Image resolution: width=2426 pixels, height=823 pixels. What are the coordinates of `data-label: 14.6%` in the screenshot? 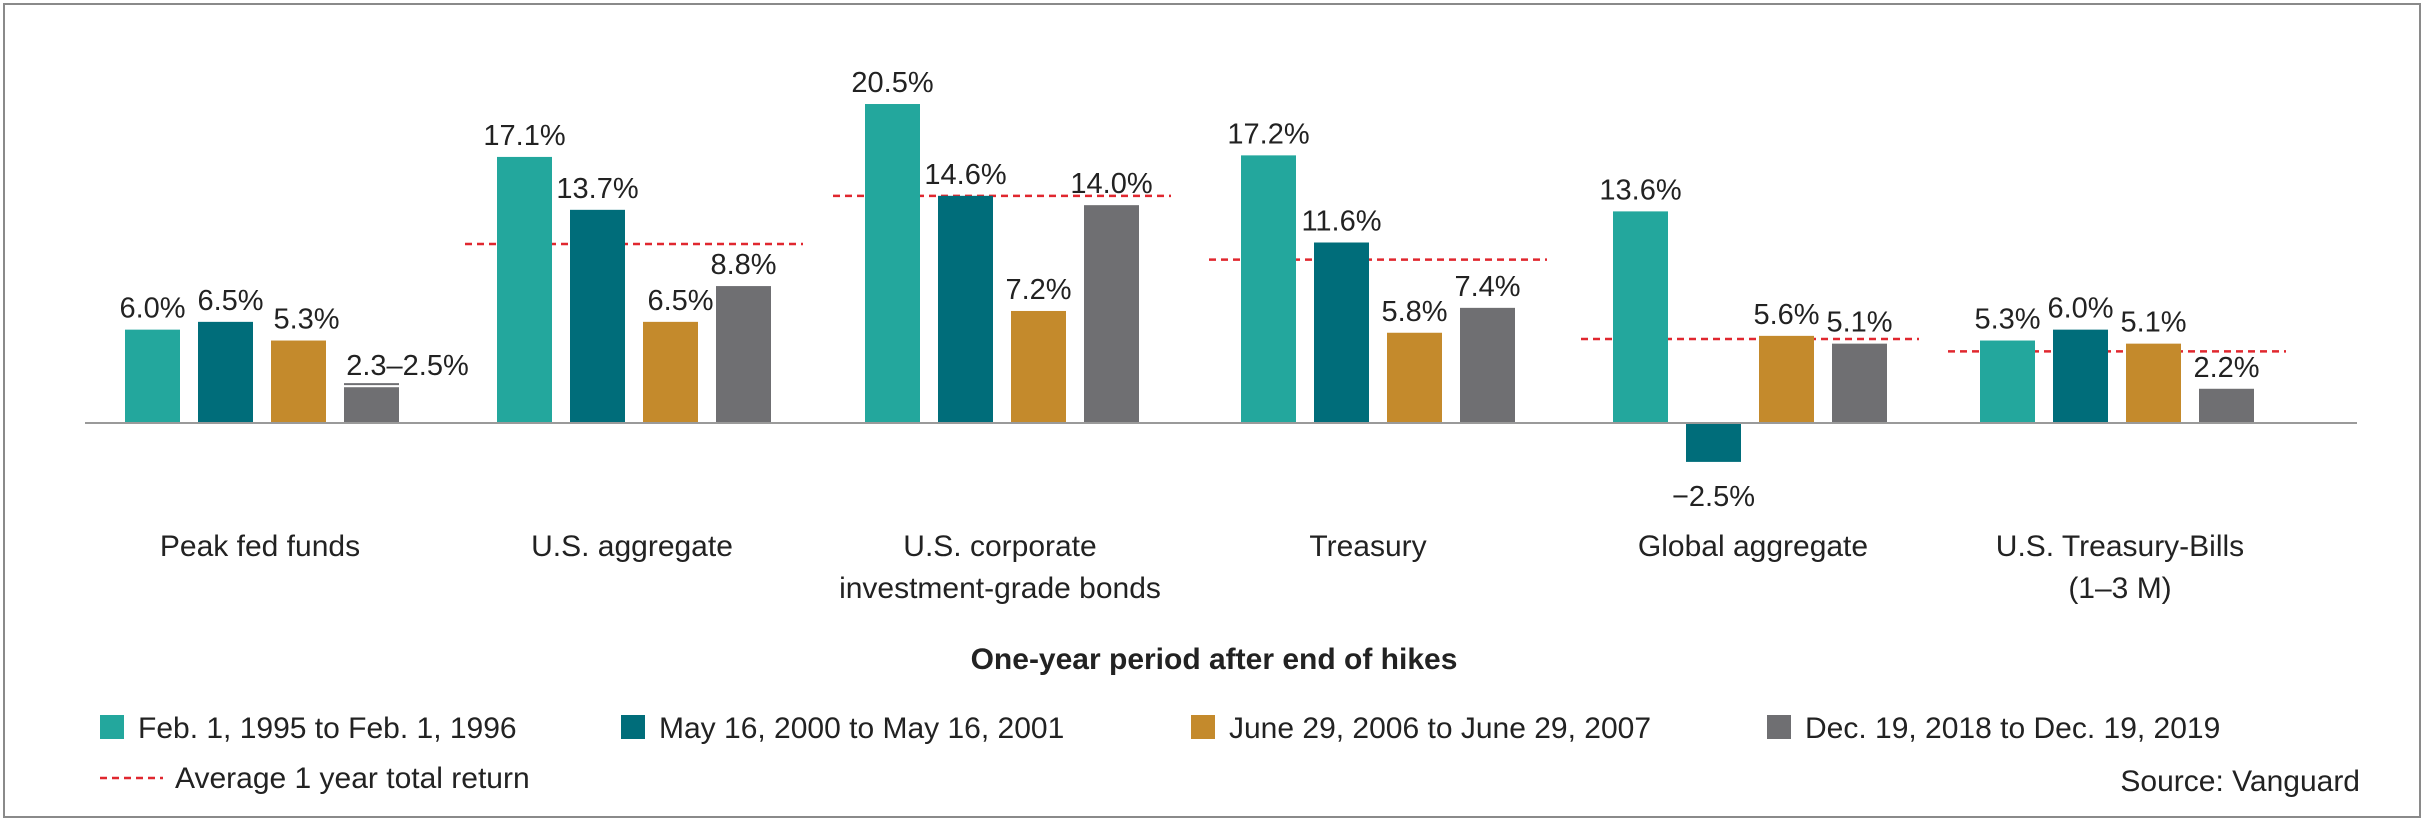 It's located at (965, 175).